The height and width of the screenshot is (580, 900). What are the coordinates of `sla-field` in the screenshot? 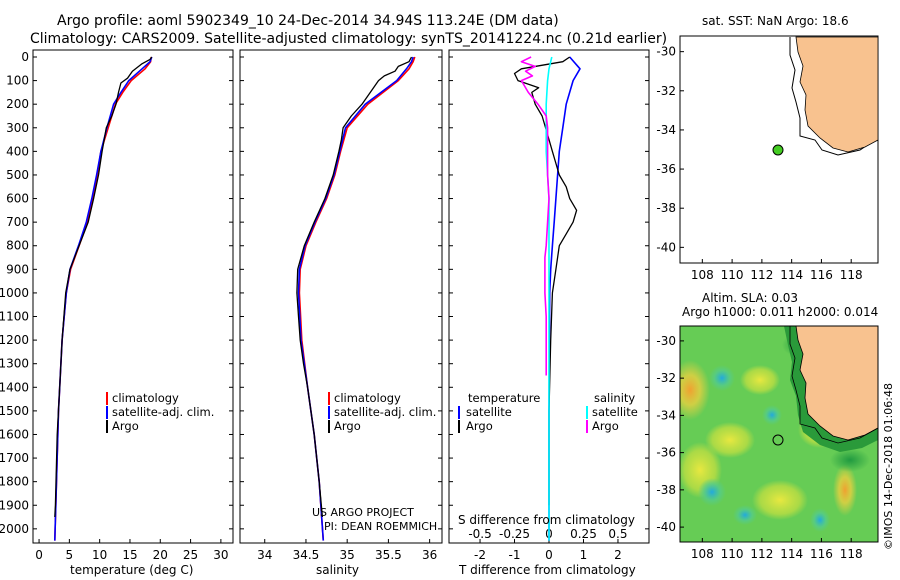 It's located at (779, 429).